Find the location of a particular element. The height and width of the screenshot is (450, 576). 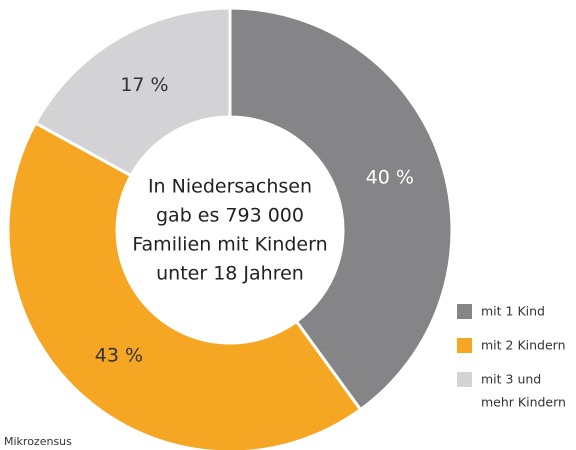

source: Mikrozensus is located at coordinates (38, 441).